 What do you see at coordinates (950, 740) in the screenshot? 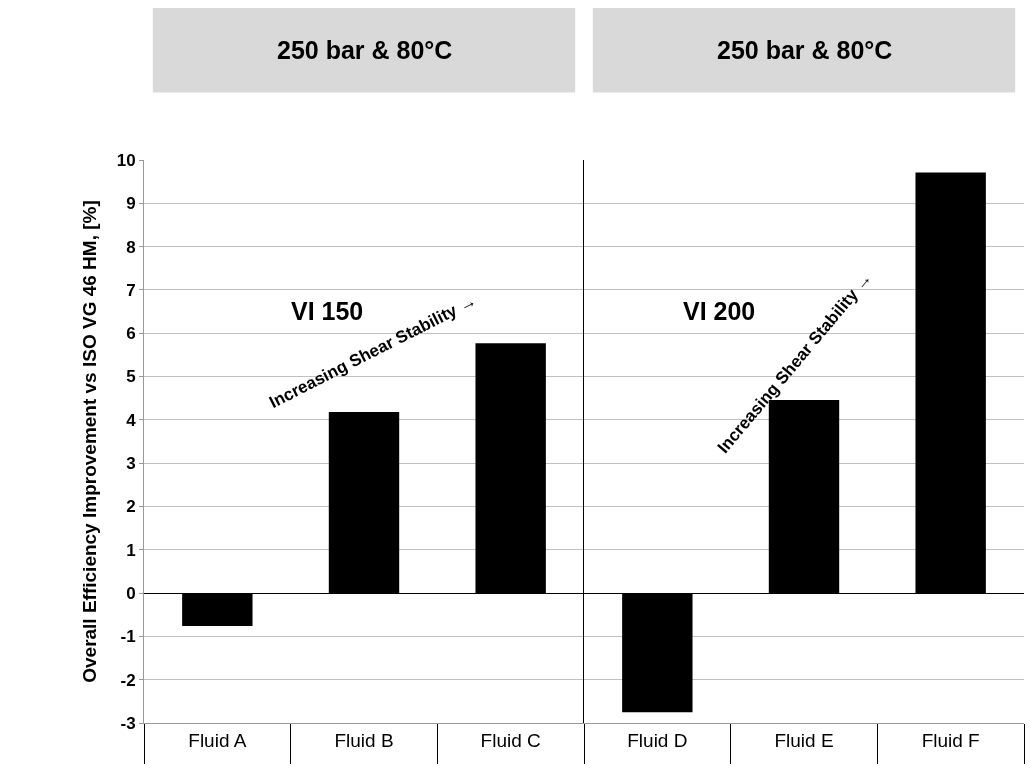
I see `x-tick-label: Fluid F` at bounding box center [950, 740].